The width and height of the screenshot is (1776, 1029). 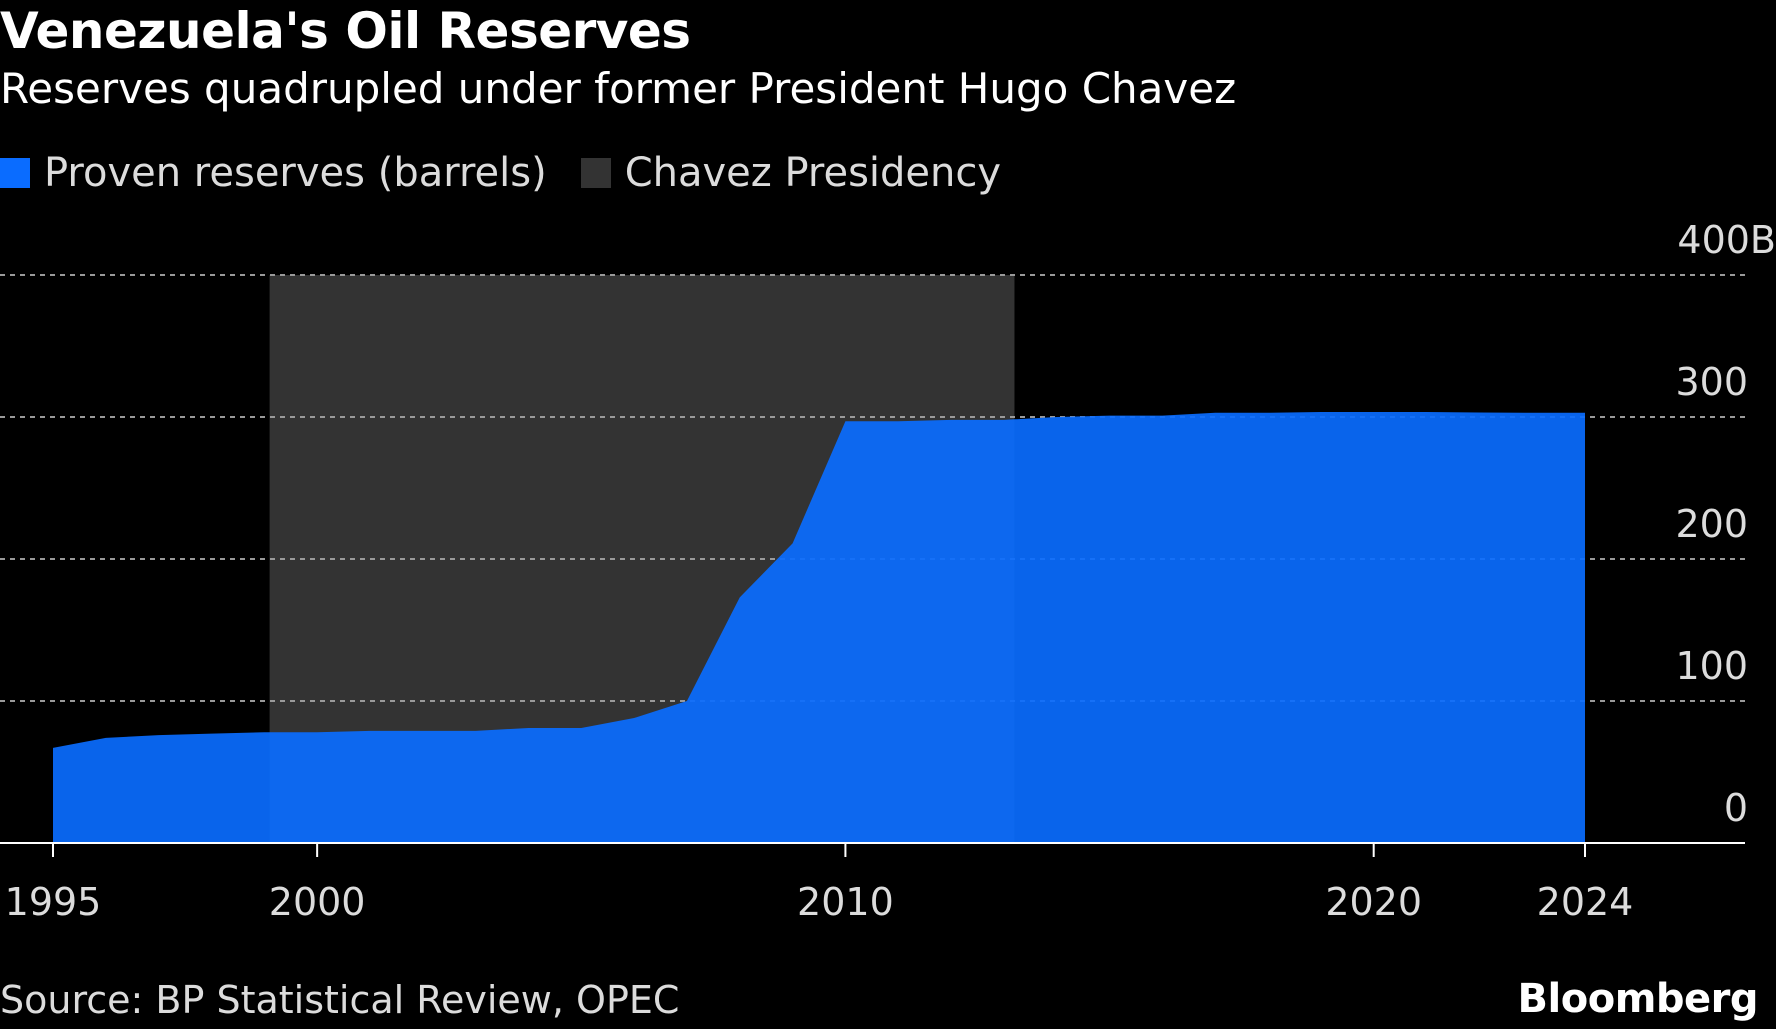 What do you see at coordinates (687, 701) in the screenshot?
I see `data-point-2007` at bounding box center [687, 701].